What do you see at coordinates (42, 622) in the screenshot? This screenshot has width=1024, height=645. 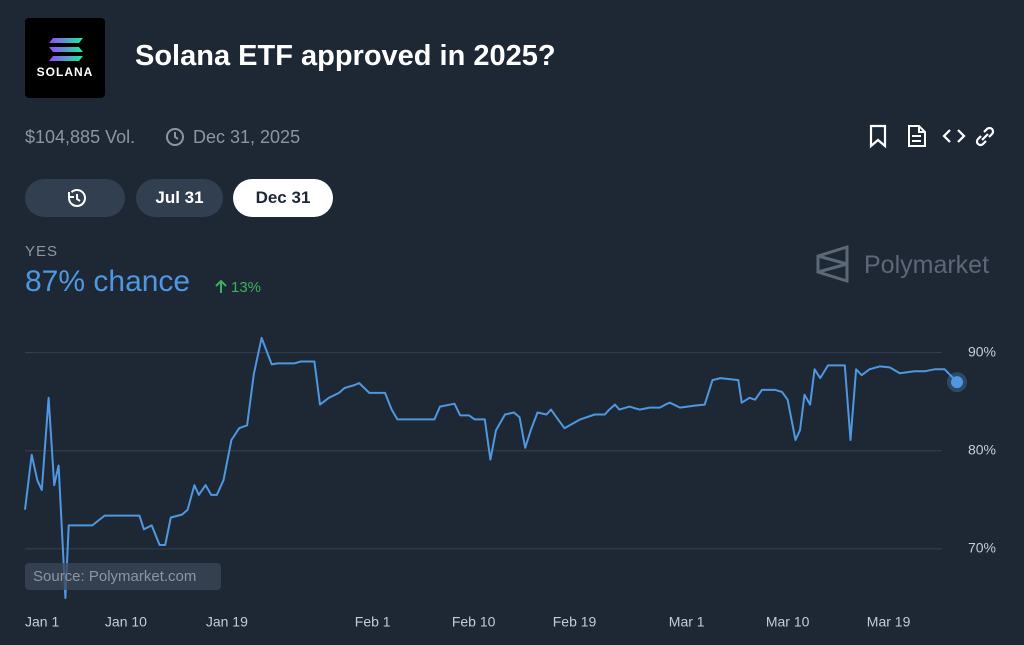 I see `x-tick-label: Jan 1` at bounding box center [42, 622].